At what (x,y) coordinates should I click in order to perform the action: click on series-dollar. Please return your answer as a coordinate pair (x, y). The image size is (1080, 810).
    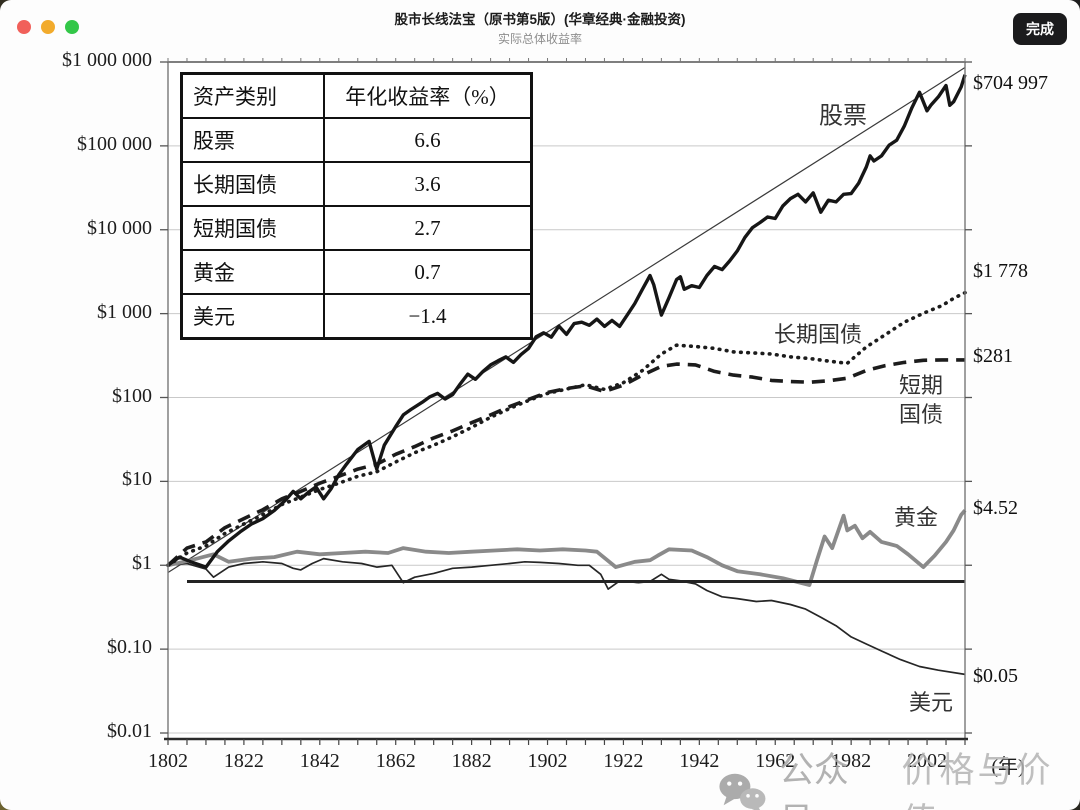
    Looking at the image, I should click on (566, 616).